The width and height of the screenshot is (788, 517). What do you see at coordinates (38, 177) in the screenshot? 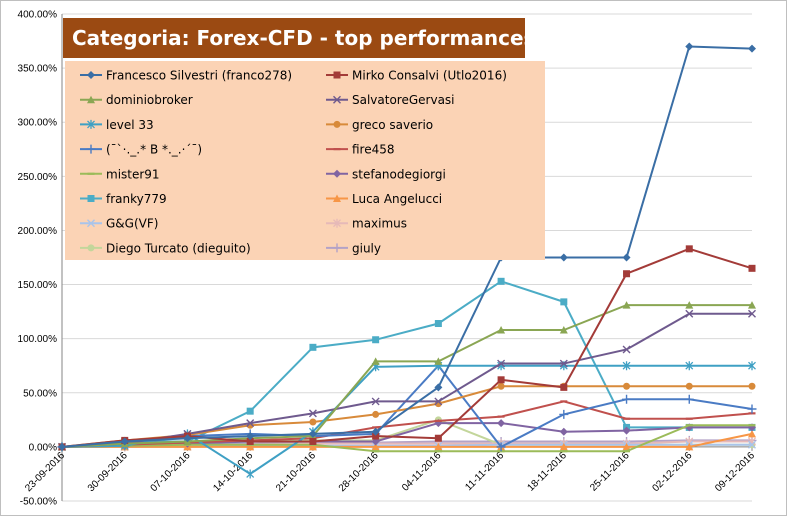
I see `y-tick-label: 250.00%` at bounding box center [38, 177].